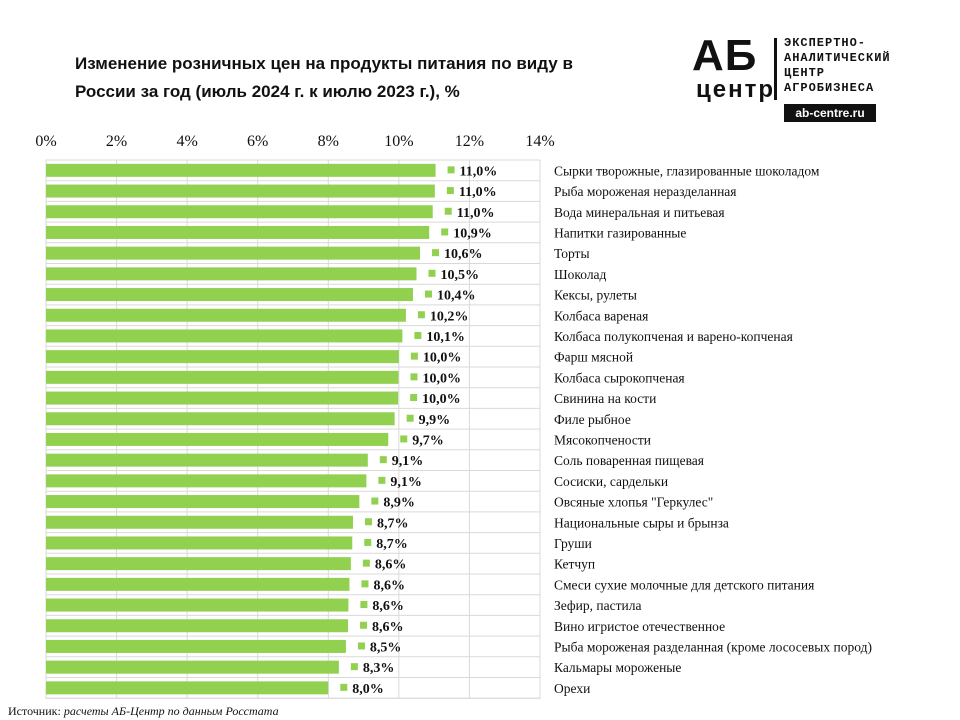 Image resolution: width=960 pixels, height=720 pixels. What do you see at coordinates (539, 141) in the screenshot?
I see `x-tick-label: 14%` at bounding box center [539, 141].